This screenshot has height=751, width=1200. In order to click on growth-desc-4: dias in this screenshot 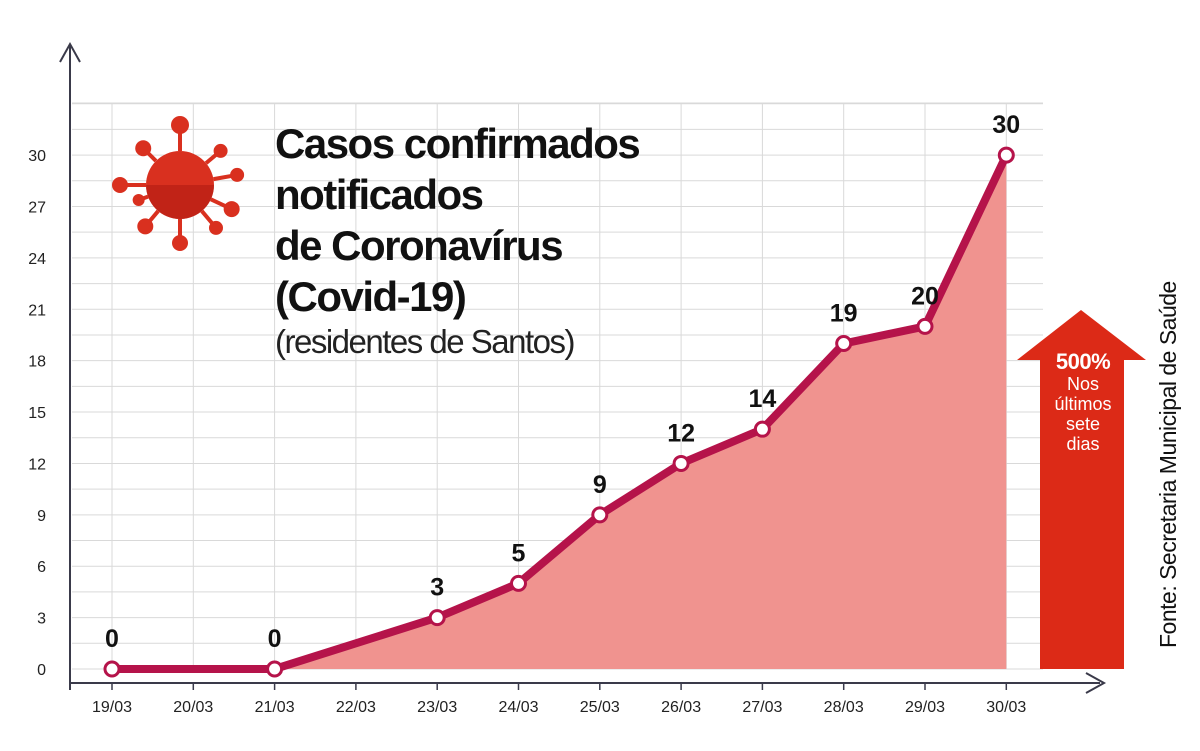, I will do `click(1083, 444)`.